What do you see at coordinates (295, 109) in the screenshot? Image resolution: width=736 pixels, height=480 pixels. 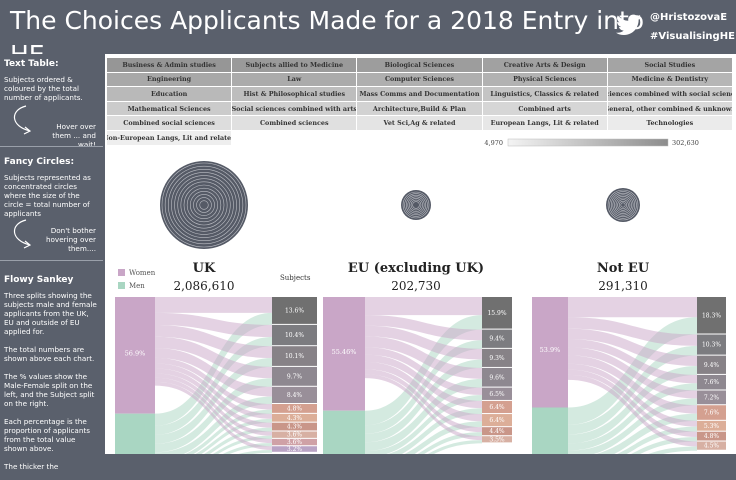 I see `table-cell: Social sciences combined with arts` at bounding box center [295, 109].